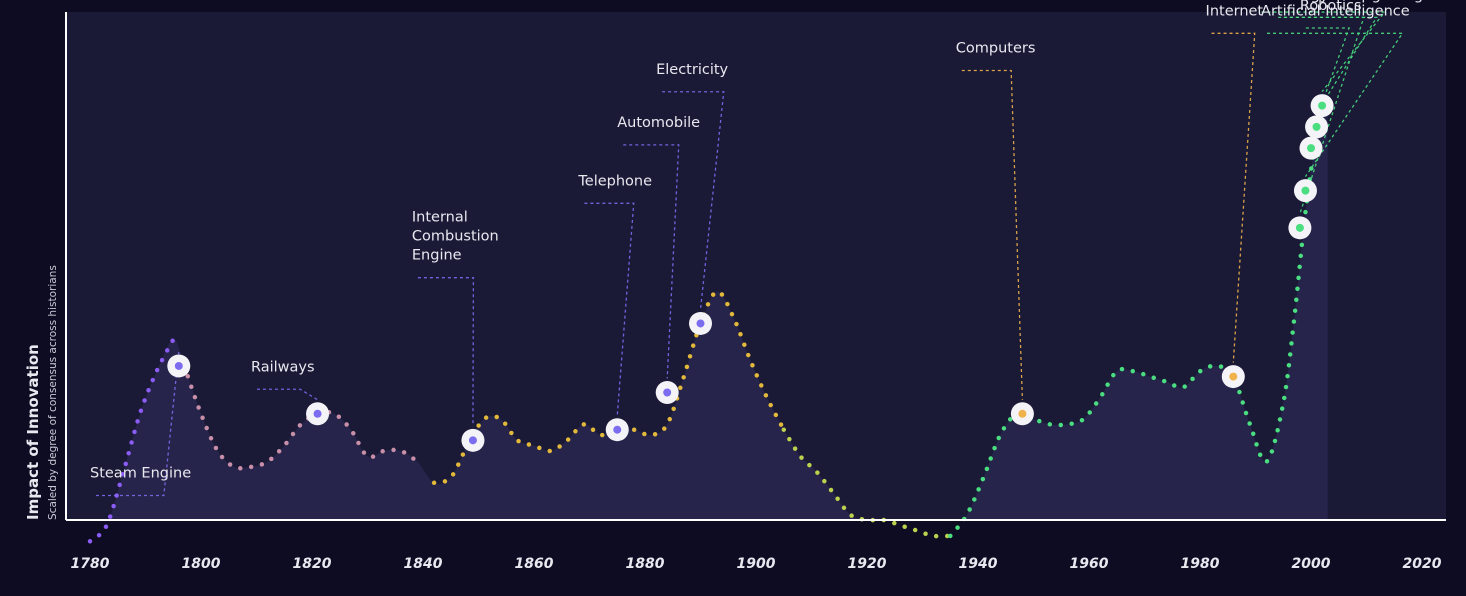 The image size is (1466, 596). Describe the element at coordinates (446, 352) in the screenshot. I see `leader-line-internal-combustion-engine` at that location.